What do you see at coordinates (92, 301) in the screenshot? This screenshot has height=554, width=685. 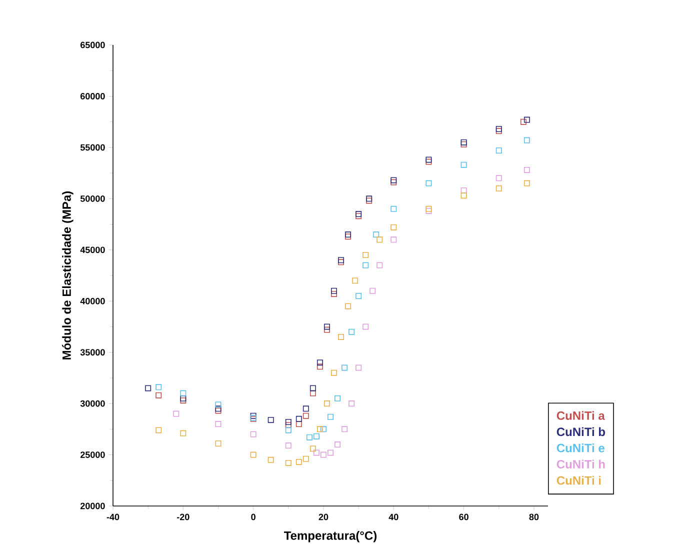 I see `y-tick-label: 40000` at bounding box center [92, 301].